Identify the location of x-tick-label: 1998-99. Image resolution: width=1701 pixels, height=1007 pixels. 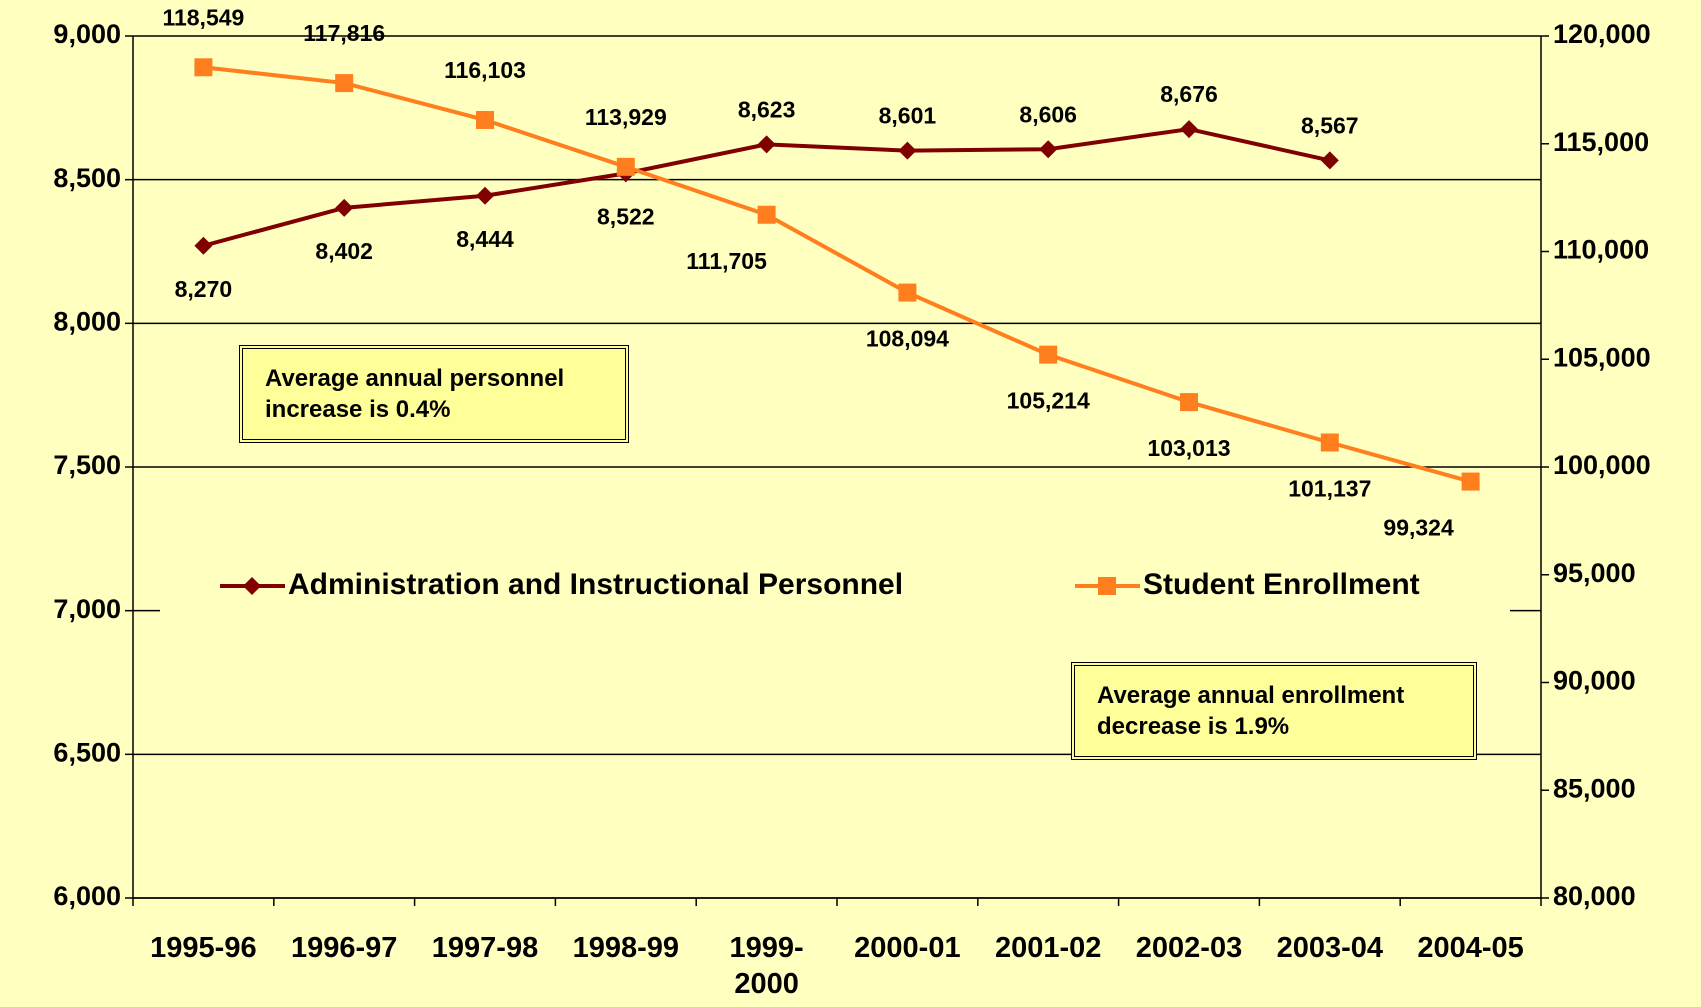
(626, 948).